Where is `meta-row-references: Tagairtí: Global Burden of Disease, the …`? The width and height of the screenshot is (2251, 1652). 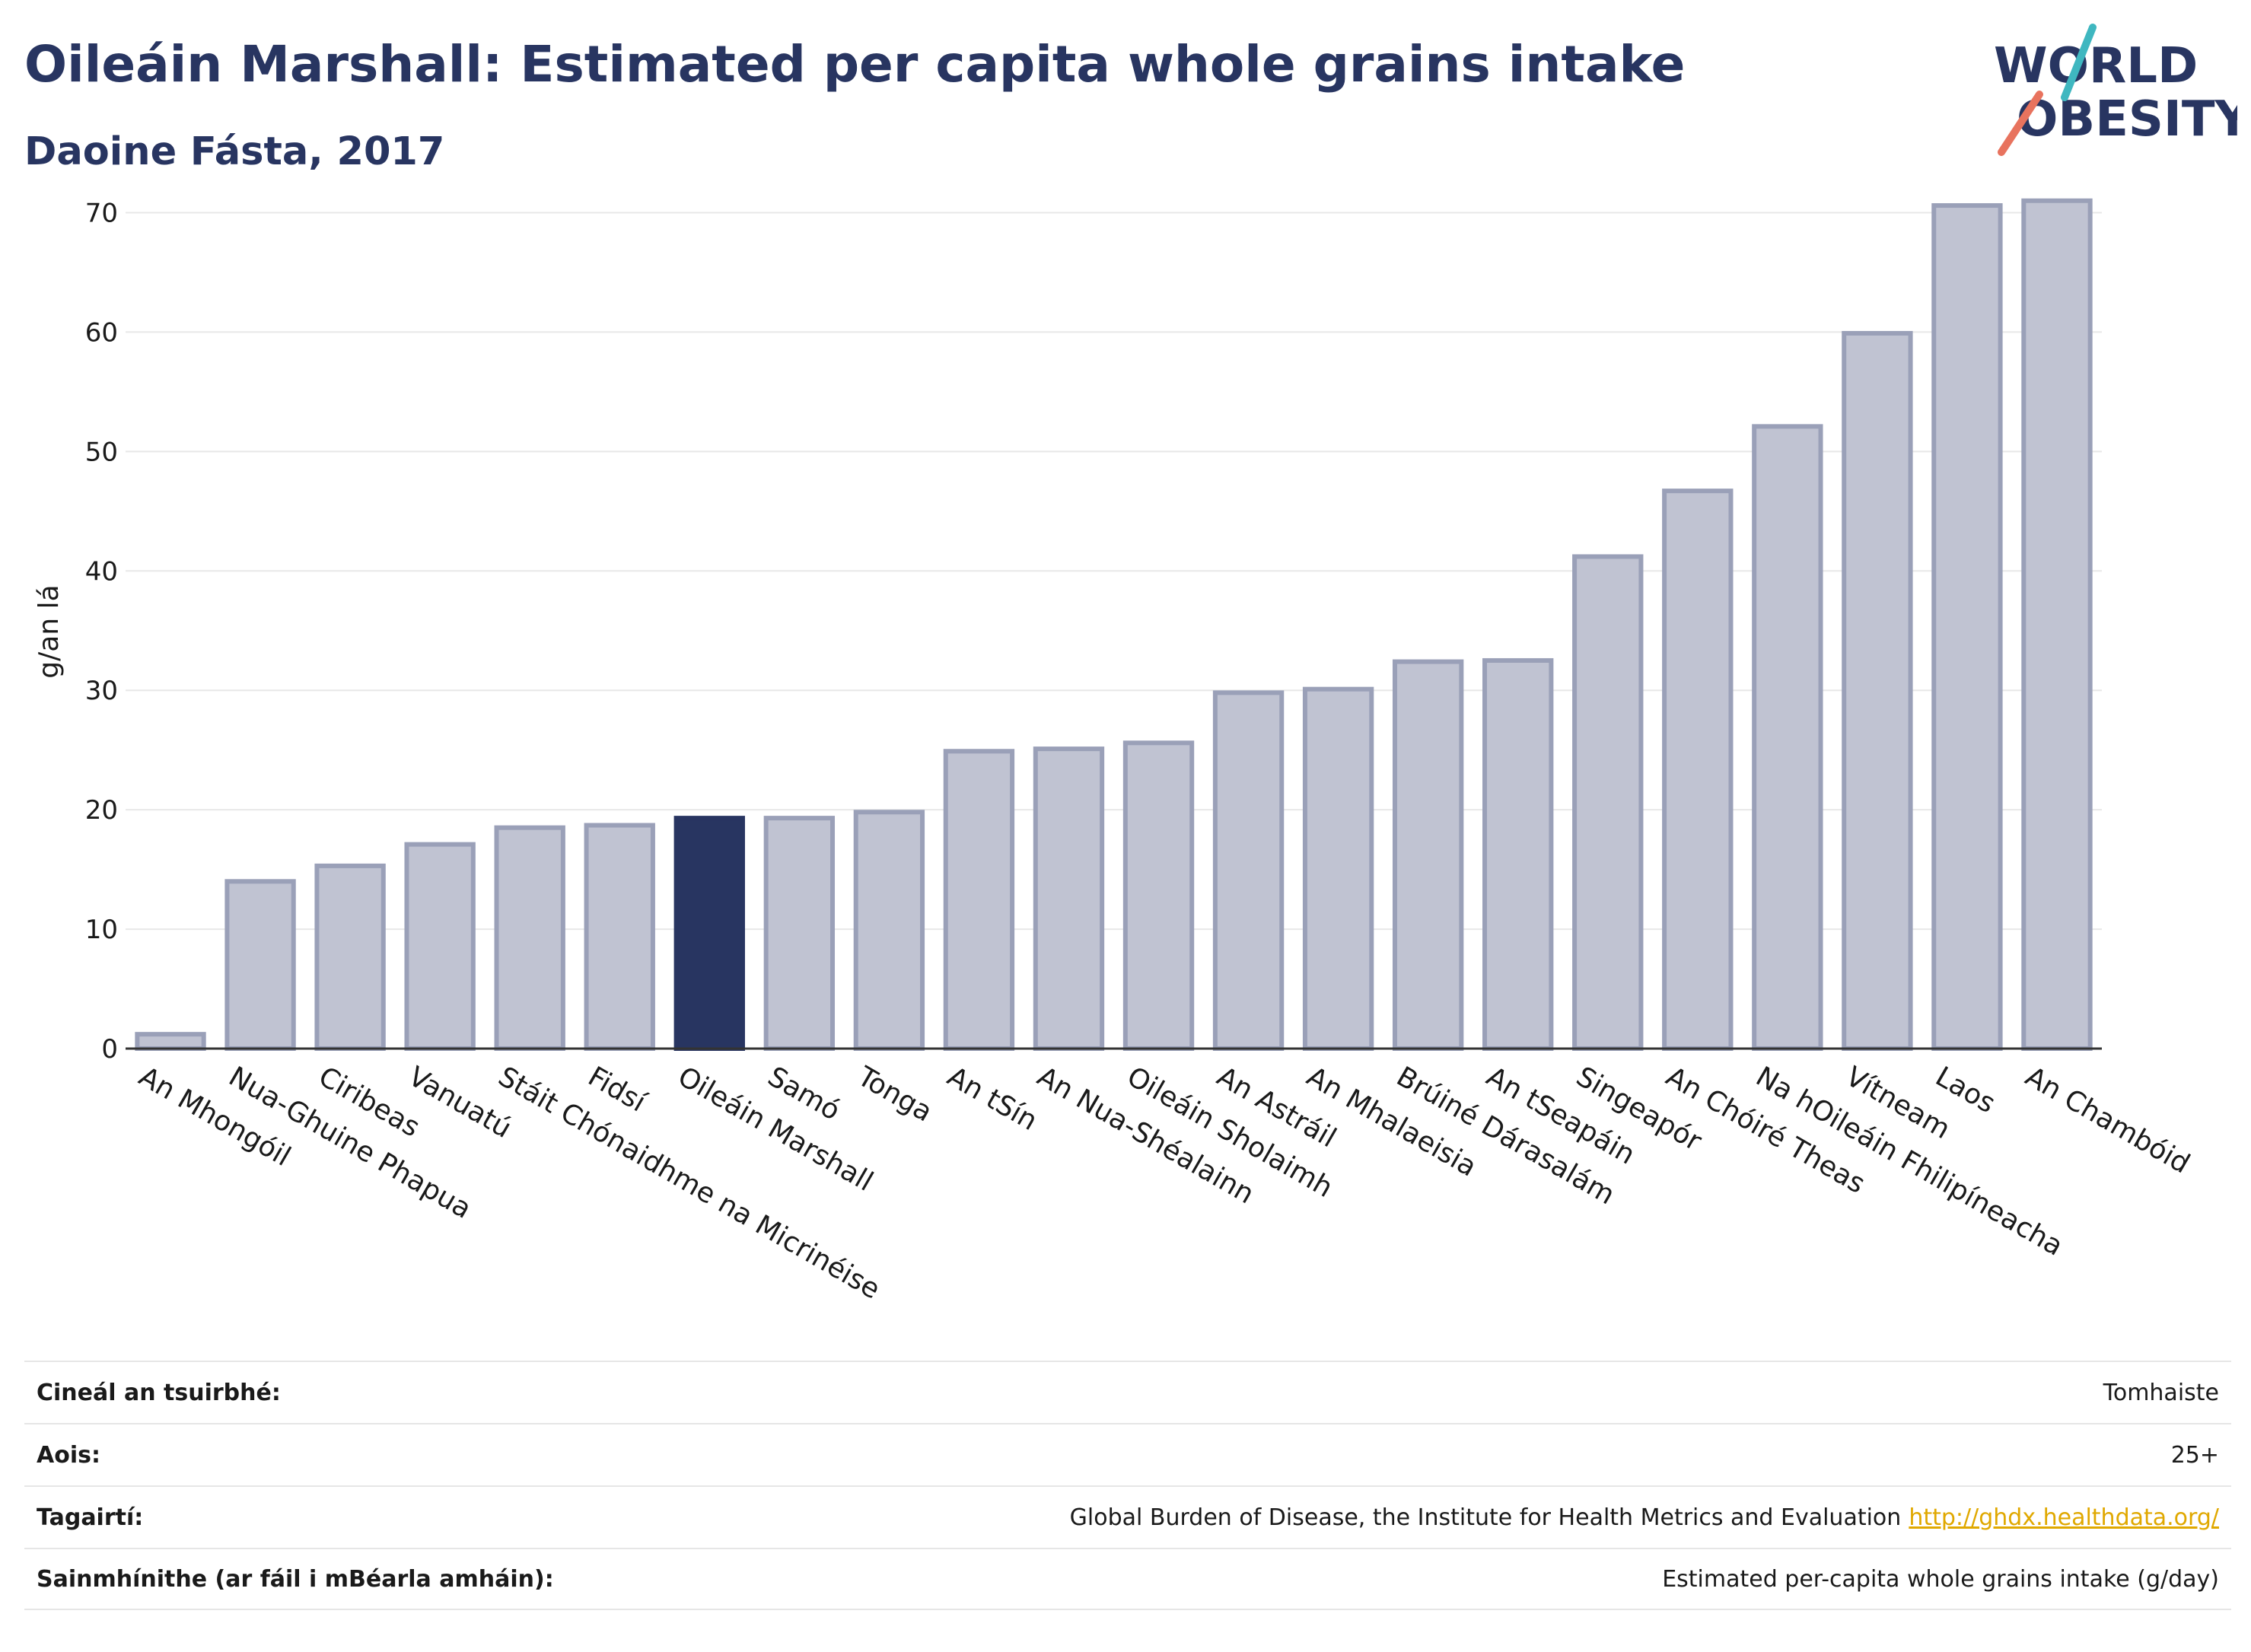
meta-row-references: Tagairtí: Global Burden of Disease, the … is located at coordinates (1127, 1516).